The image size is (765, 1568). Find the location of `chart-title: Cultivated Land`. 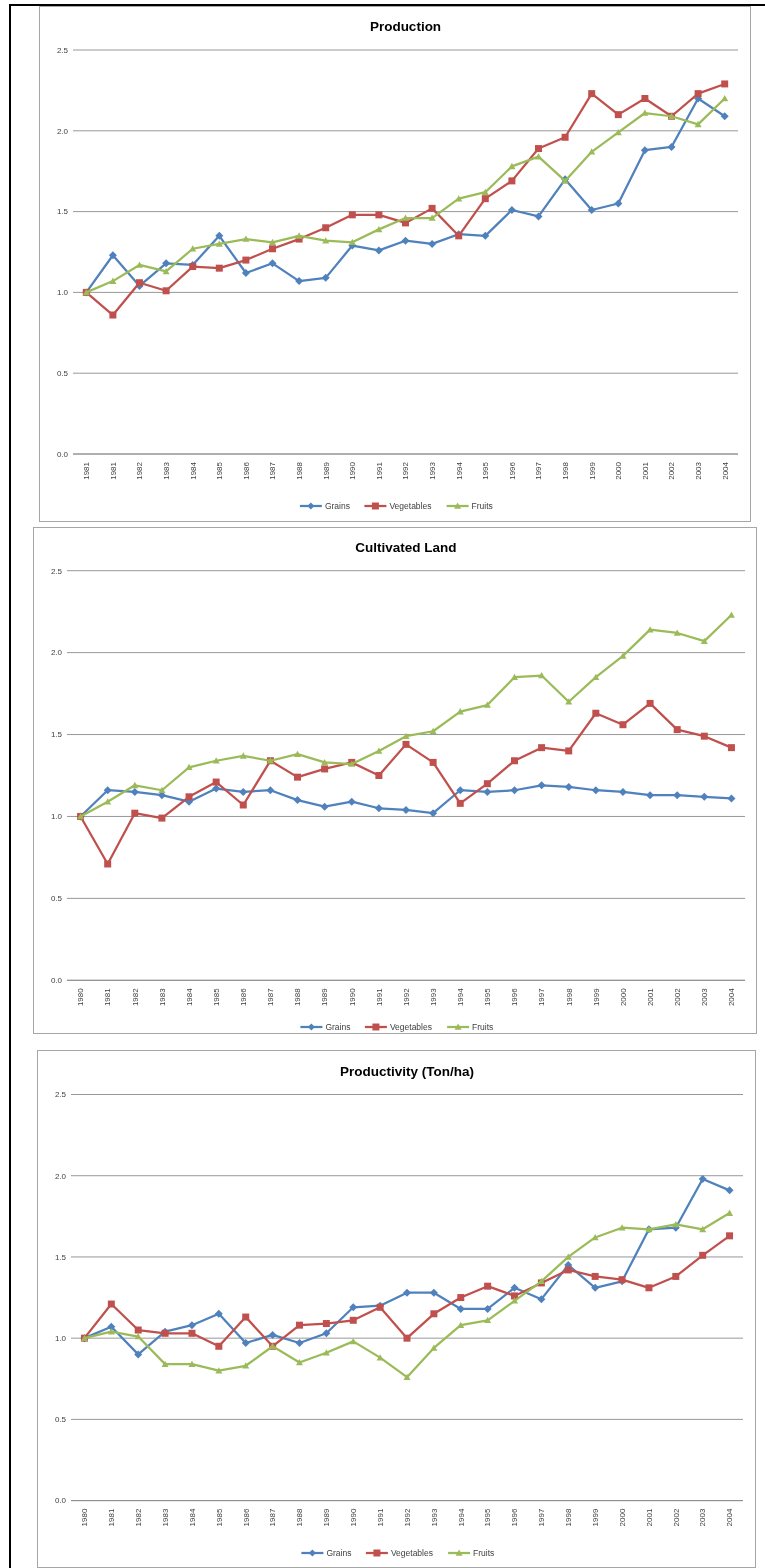

chart-title: Cultivated Land is located at coordinates (406, 547).